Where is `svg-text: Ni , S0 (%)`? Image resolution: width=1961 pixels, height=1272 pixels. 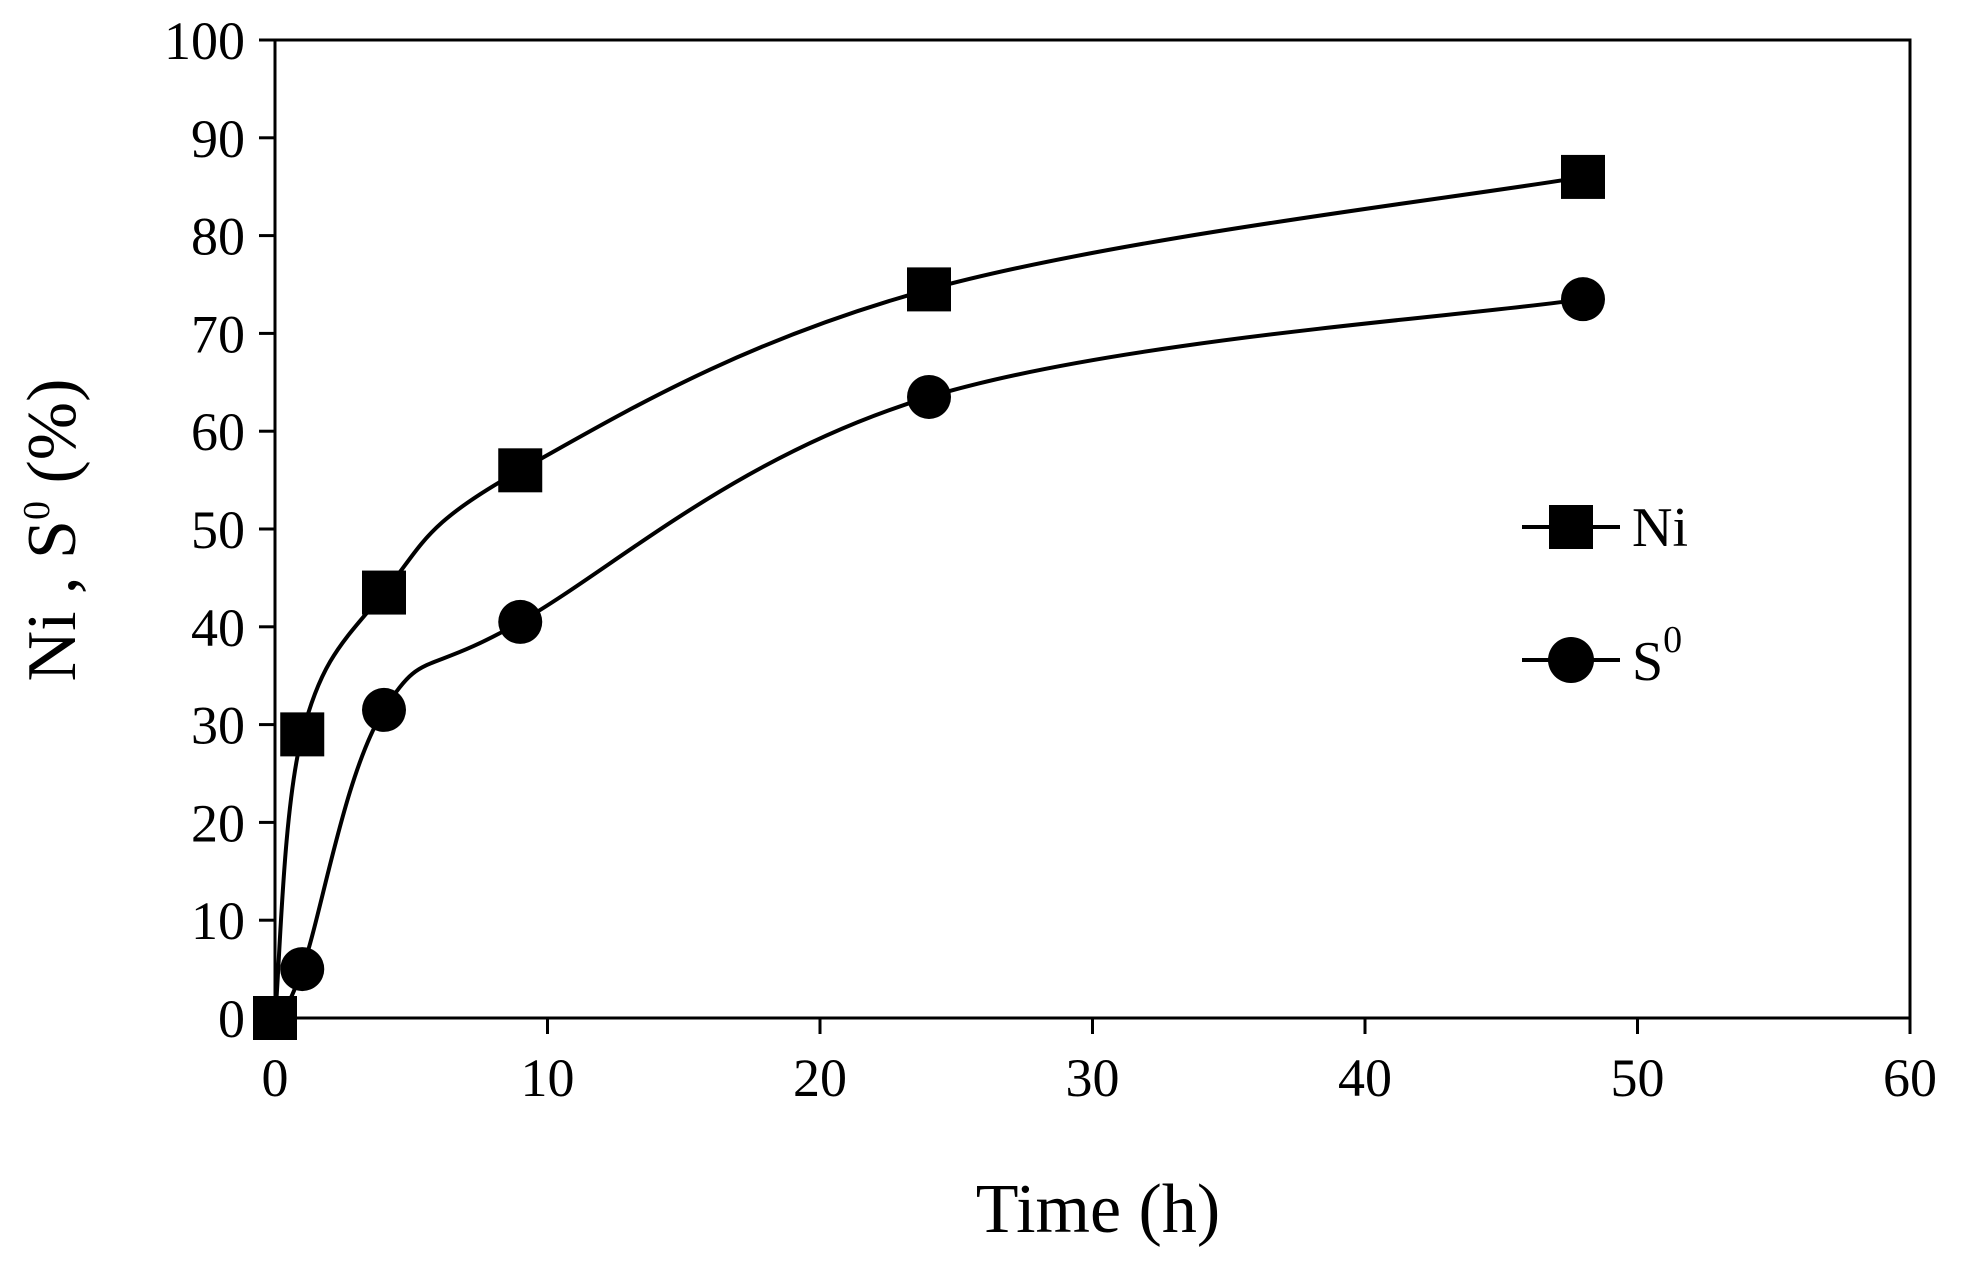
svg-text: Ni , S0 (%) is located at coordinates (52, 530).